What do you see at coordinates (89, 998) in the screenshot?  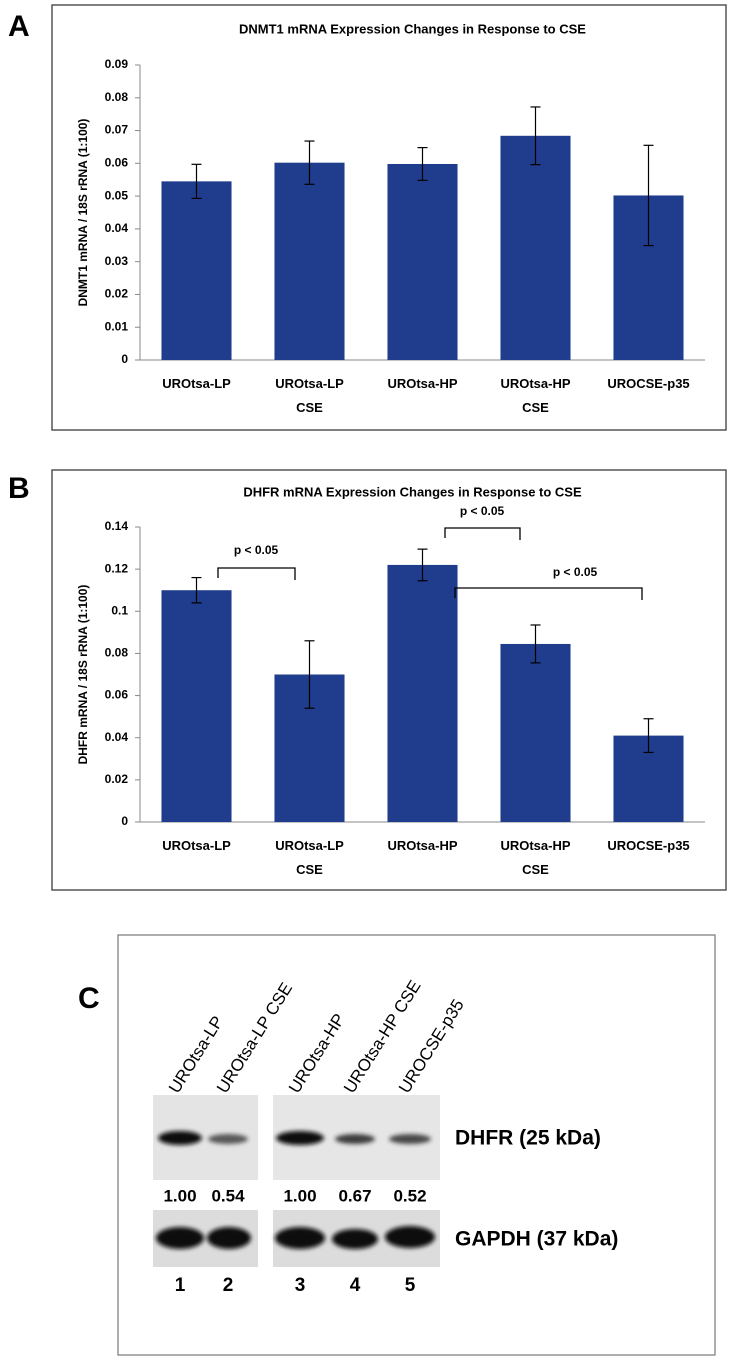 I see `panel-label: C` at bounding box center [89, 998].